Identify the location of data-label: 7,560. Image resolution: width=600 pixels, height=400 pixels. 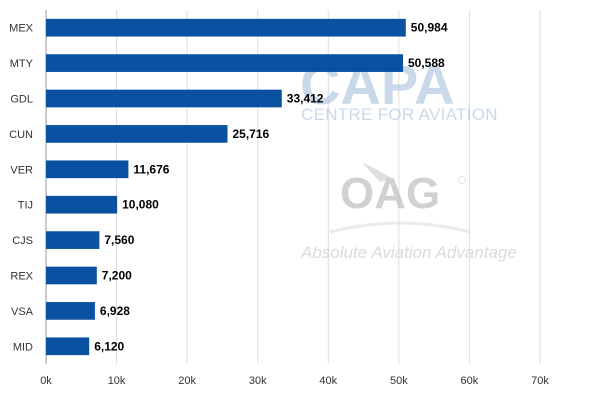
(119, 240).